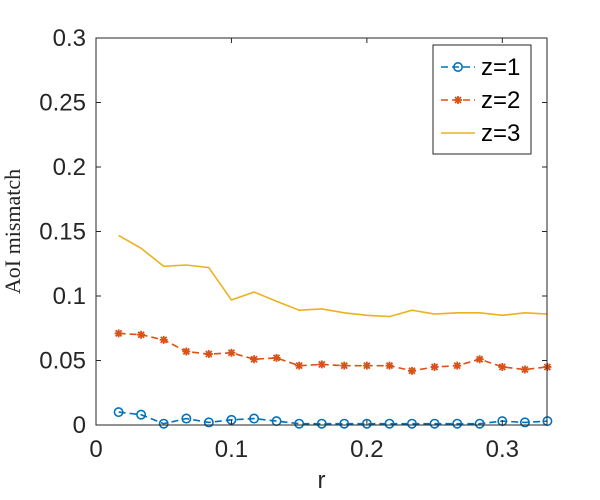 The height and width of the screenshot is (500, 600). What do you see at coordinates (500, 67) in the screenshot?
I see `legend-label: z=1` at bounding box center [500, 67].